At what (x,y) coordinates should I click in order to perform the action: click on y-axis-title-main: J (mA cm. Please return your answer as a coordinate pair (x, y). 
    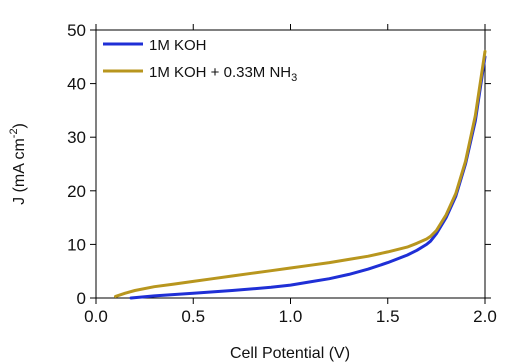
    Looking at the image, I should click on (19, 171).